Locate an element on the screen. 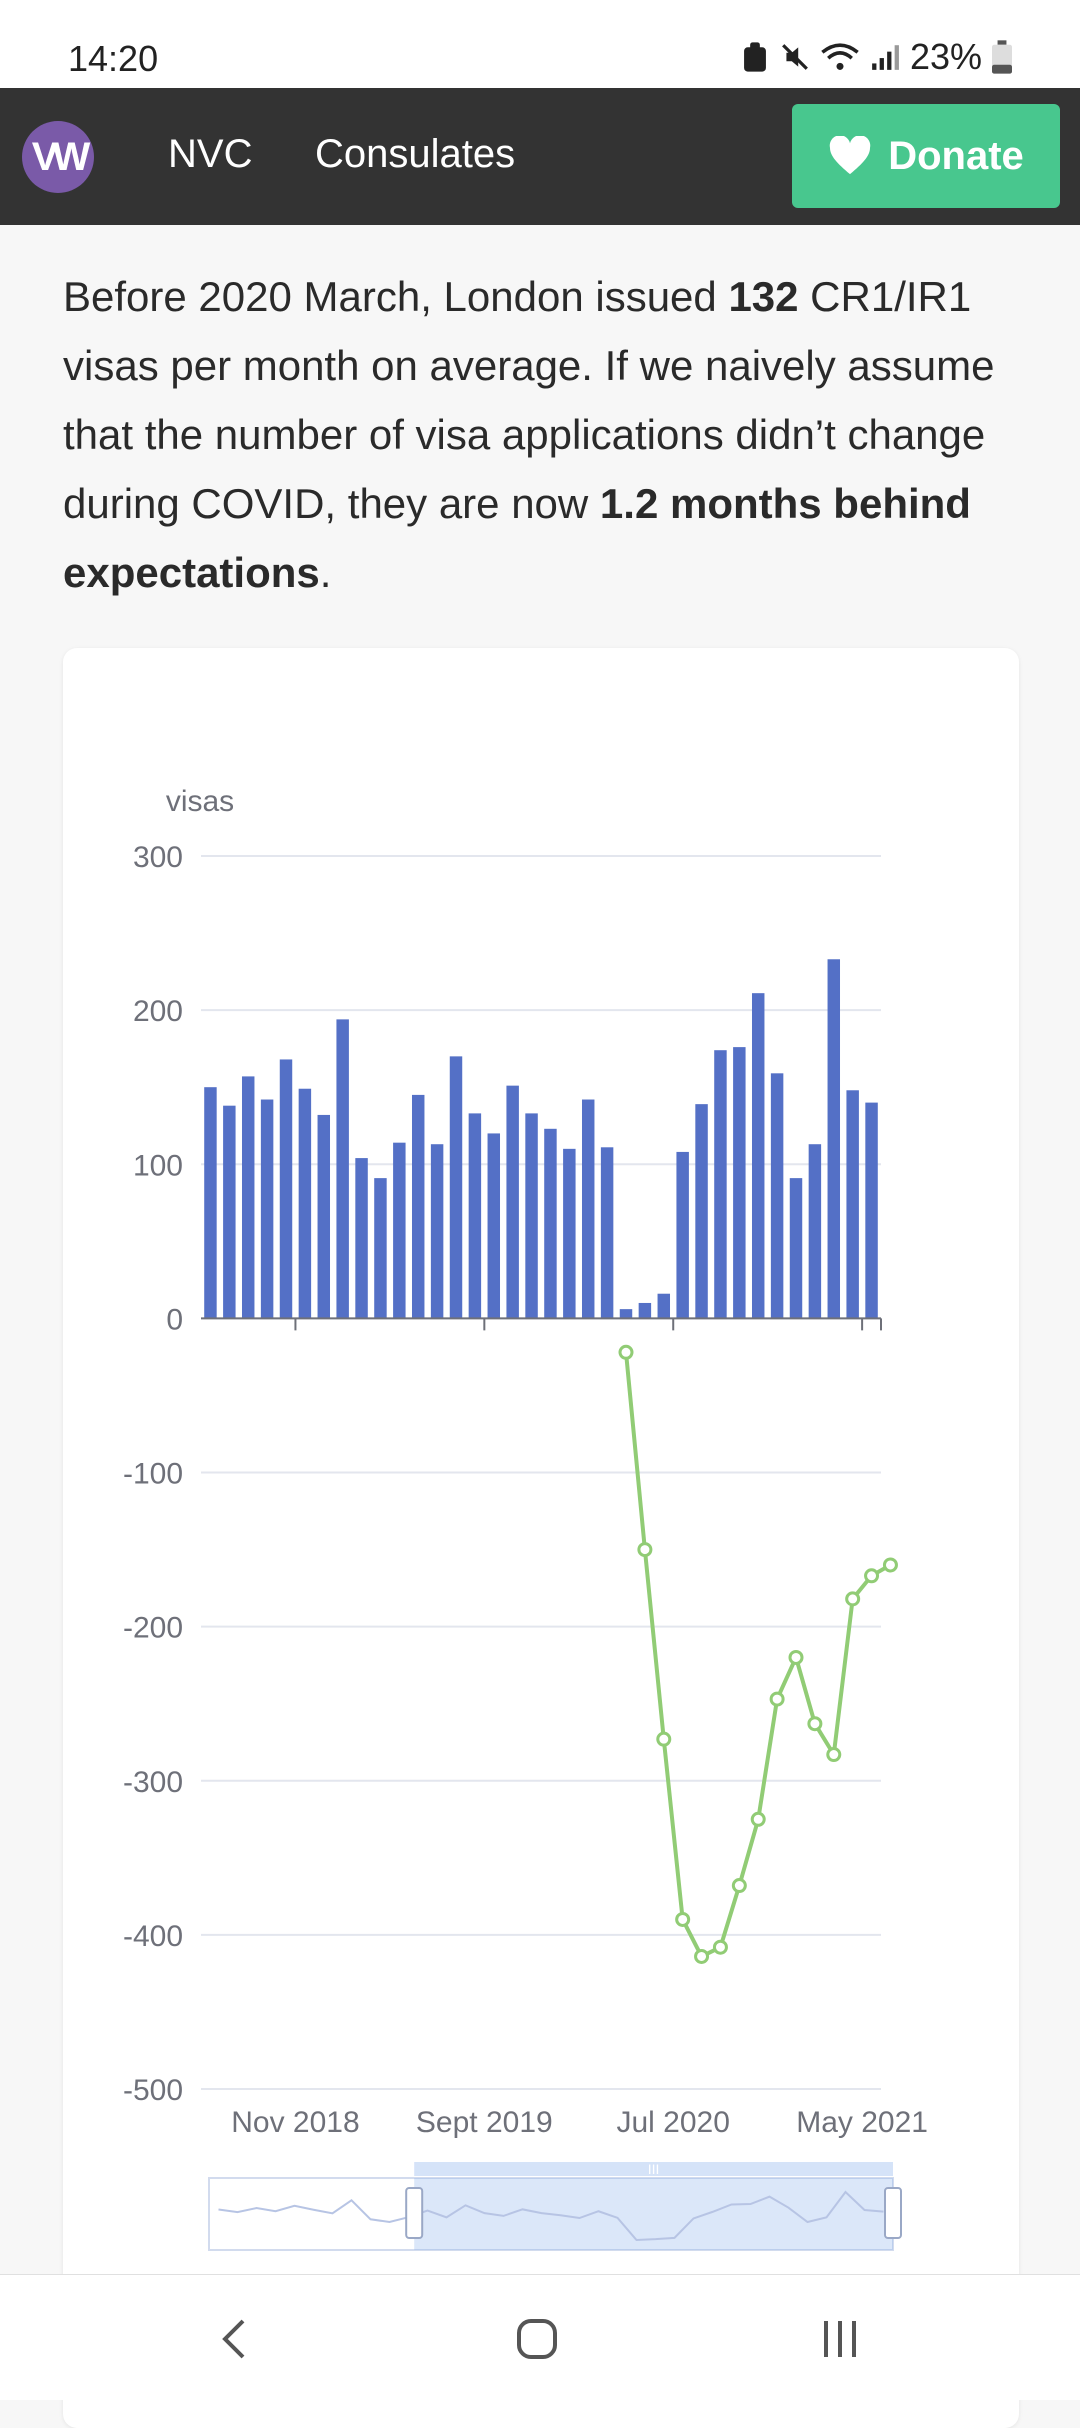 The height and width of the screenshot is (2428, 1080). zoom-move-grip: III is located at coordinates (654, 2169).